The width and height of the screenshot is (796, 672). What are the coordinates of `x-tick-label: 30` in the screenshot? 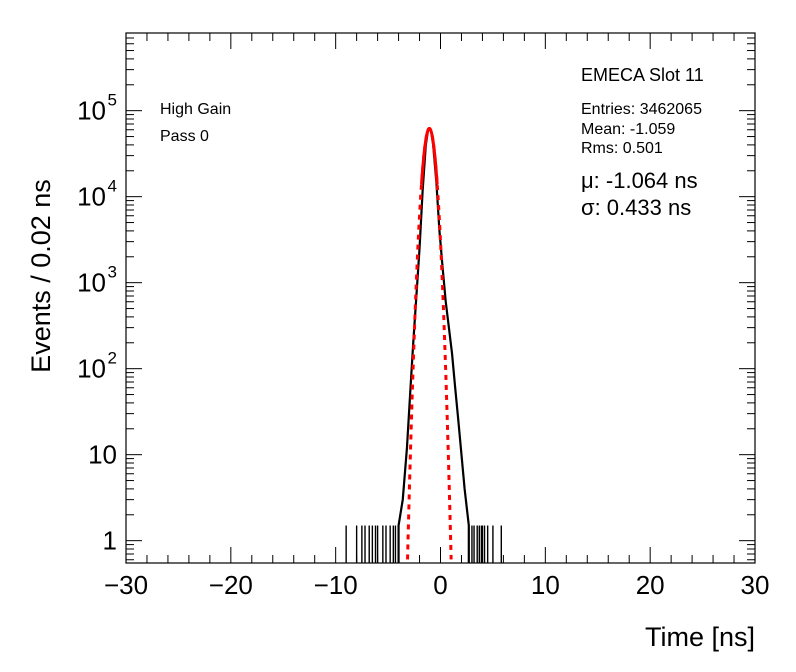 It's located at (755, 585).